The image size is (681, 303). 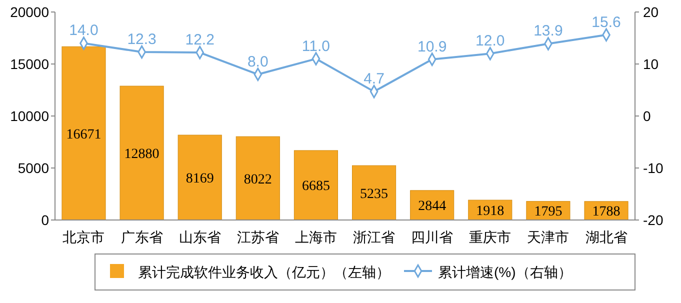 What do you see at coordinates (651, 12) in the screenshot?
I see `y2-tick-label: 20` at bounding box center [651, 12].